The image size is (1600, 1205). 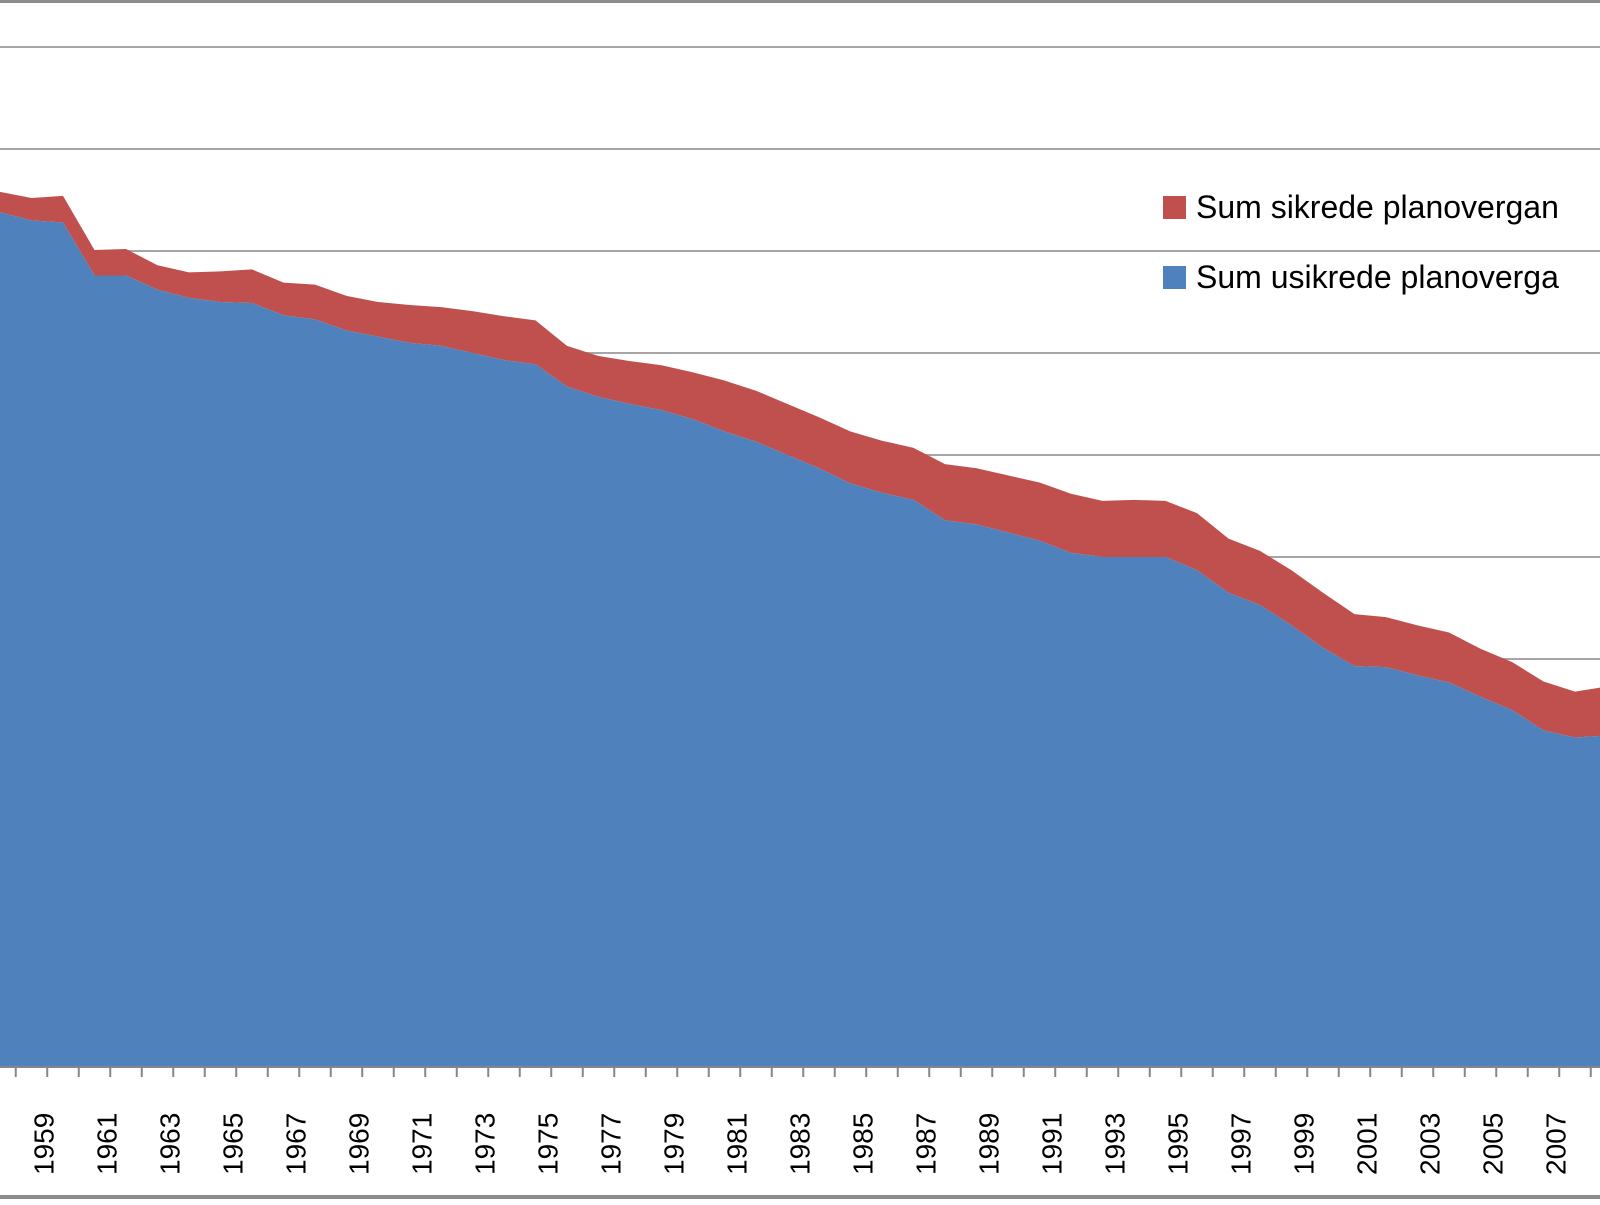 I want to click on x-tick-label: 1979, so click(x=674, y=1144).